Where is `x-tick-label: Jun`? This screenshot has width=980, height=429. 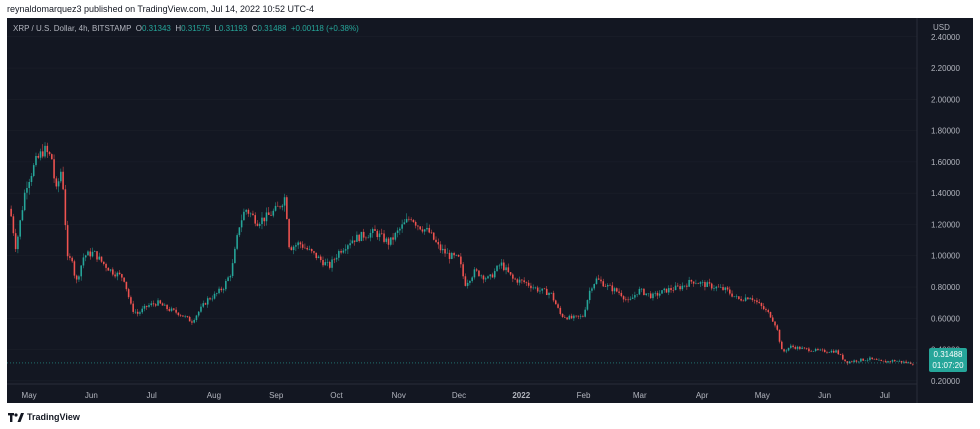
x-tick-label: Jun is located at coordinates (824, 395).